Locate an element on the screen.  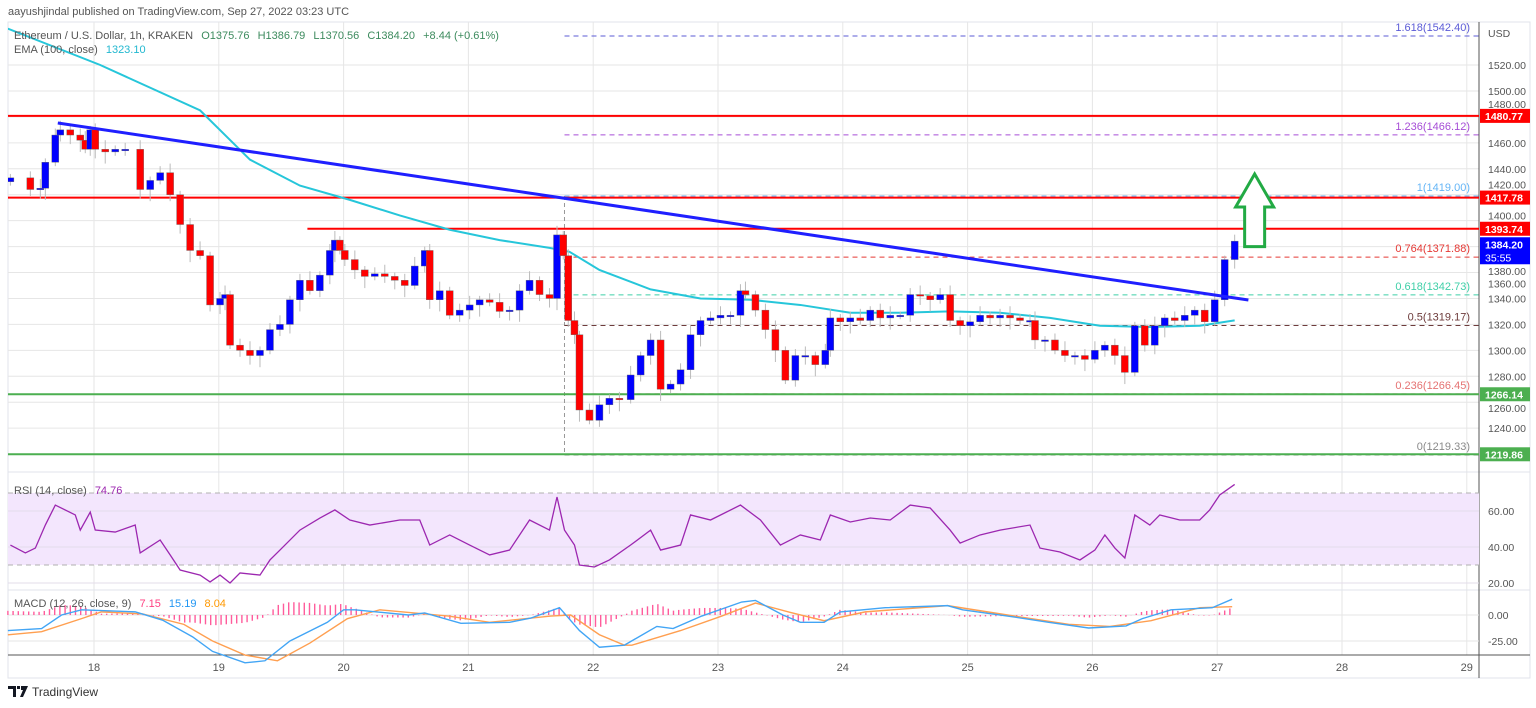
rsi-line is located at coordinates (623, 533).